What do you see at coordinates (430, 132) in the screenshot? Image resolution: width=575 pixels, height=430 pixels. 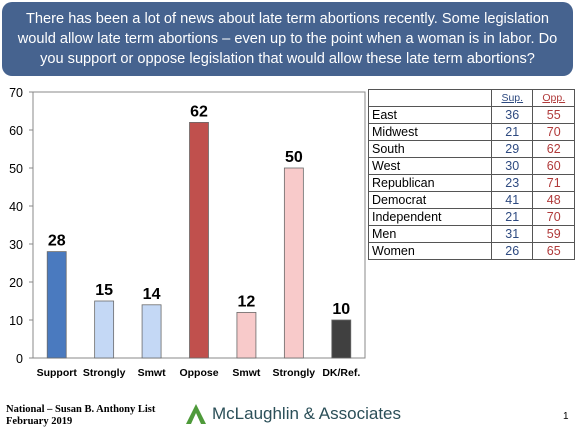 I see `row-label: Midwest` at bounding box center [430, 132].